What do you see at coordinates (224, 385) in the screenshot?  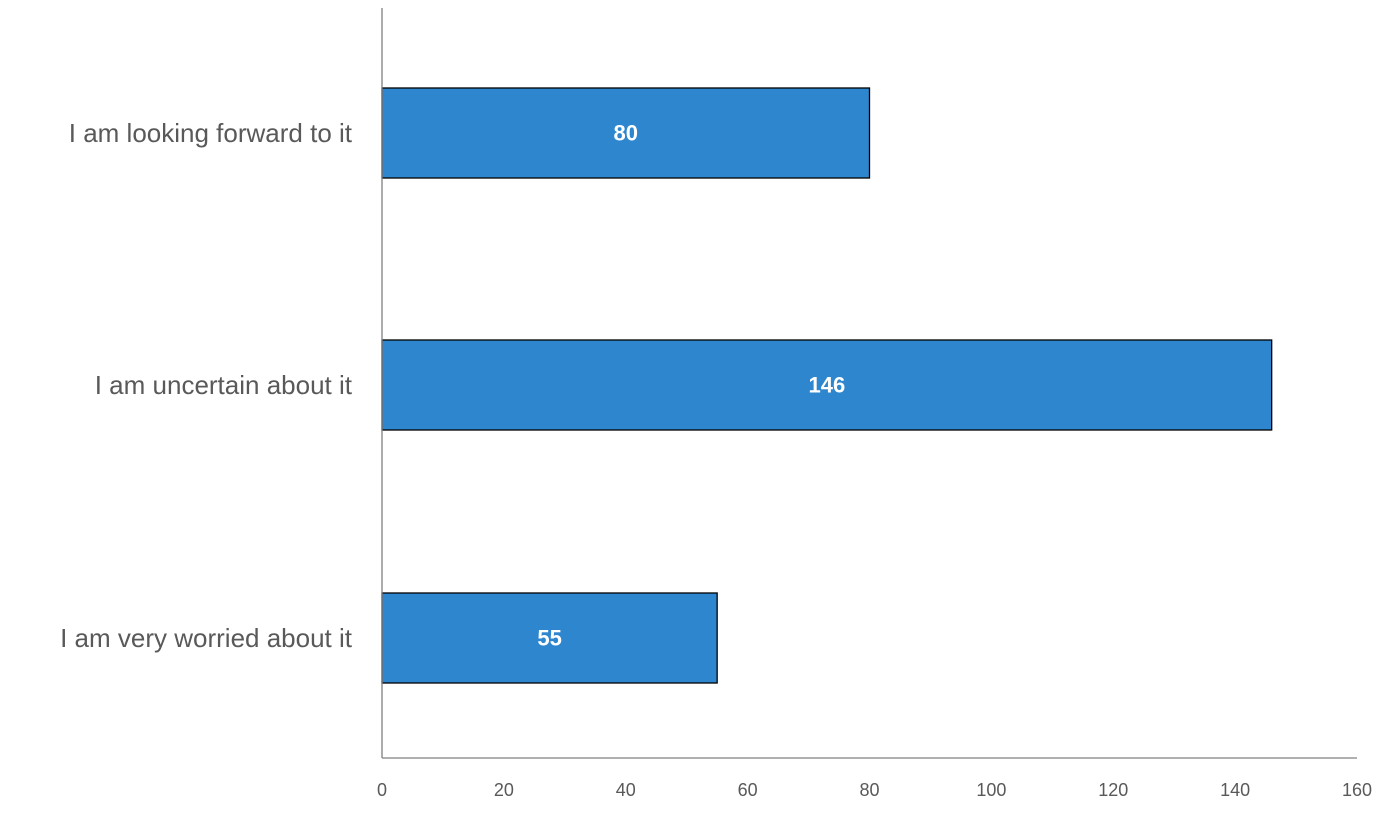 I see `category-label-i-am-uncertain-about-it: I am uncertain about it` at bounding box center [224, 385].